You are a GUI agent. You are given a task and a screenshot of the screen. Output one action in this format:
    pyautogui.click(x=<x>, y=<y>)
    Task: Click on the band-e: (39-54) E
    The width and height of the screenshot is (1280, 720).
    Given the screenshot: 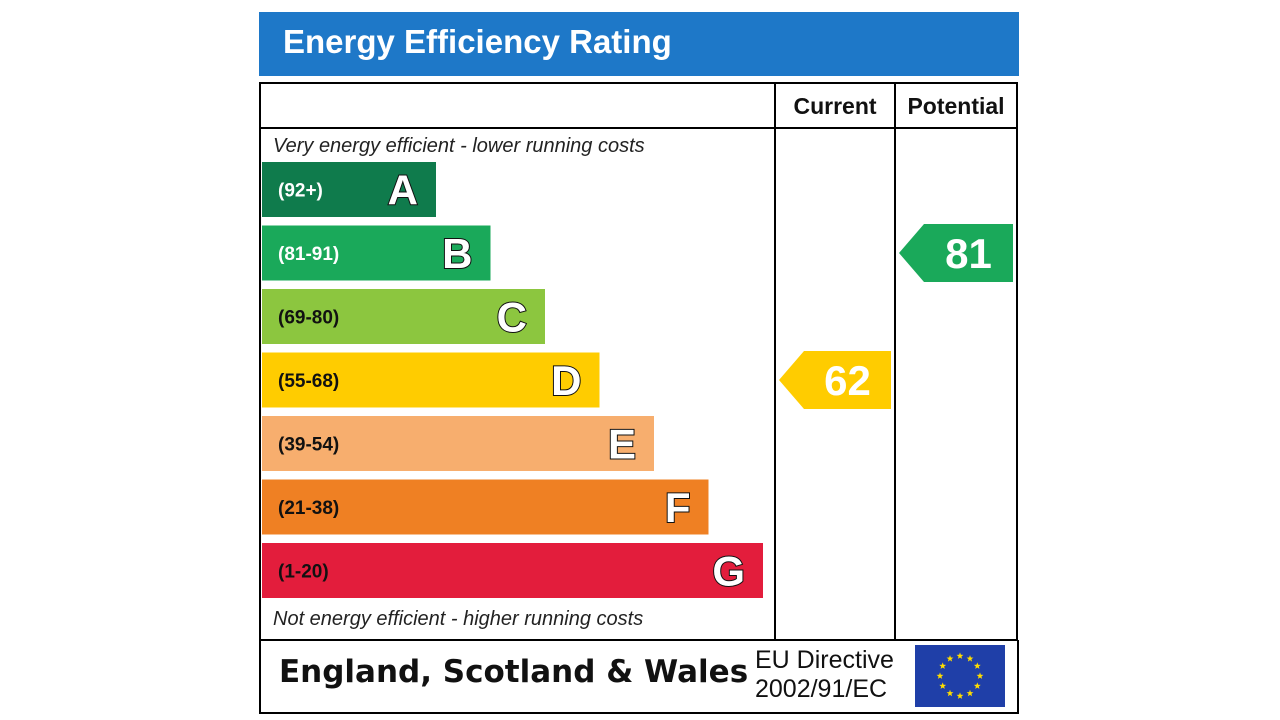 What is the action you would take?
    pyautogui.click(x=458, y=443)
    